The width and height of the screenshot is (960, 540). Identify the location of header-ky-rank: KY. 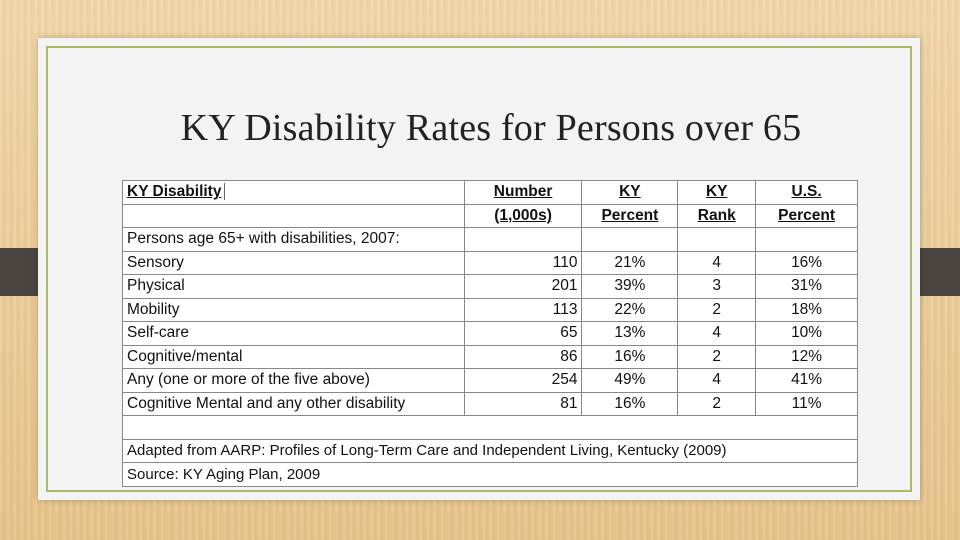
(717, 192).